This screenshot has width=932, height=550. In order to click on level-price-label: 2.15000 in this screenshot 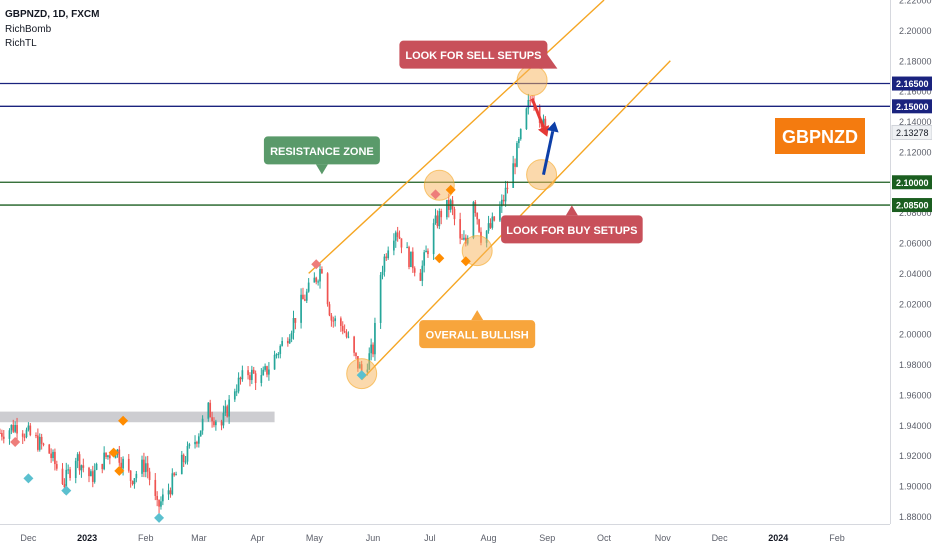, I will do `click(912, 107)`.